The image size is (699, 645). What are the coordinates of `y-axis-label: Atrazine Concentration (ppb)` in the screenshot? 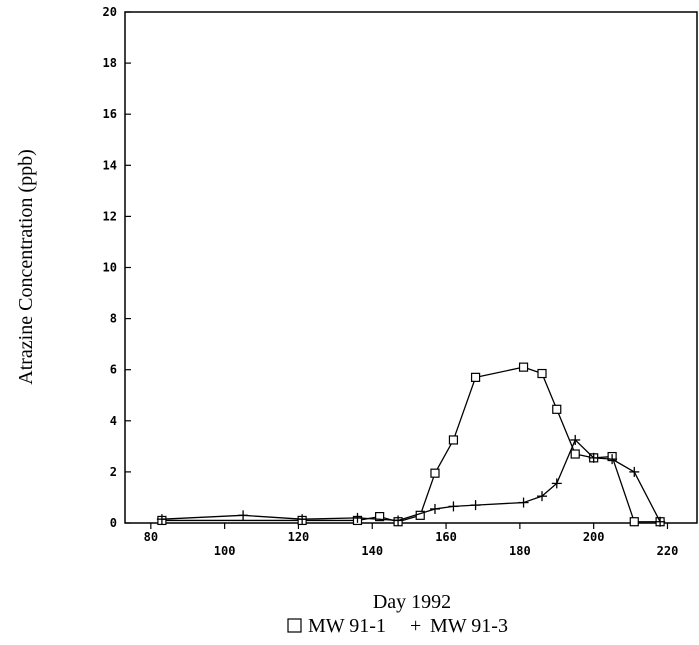 It's located at (26, 266).